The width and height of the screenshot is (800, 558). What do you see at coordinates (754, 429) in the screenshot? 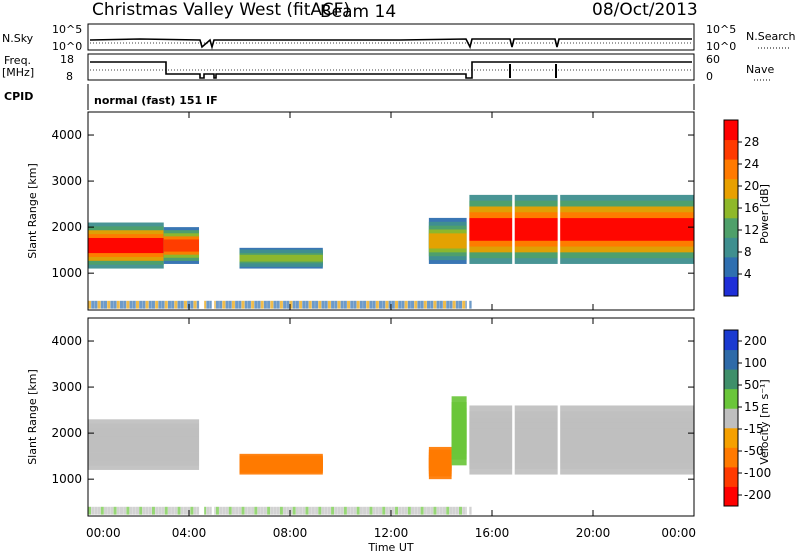
I see `colorbar-tick-label: -15` at bounding box center [754, 429].